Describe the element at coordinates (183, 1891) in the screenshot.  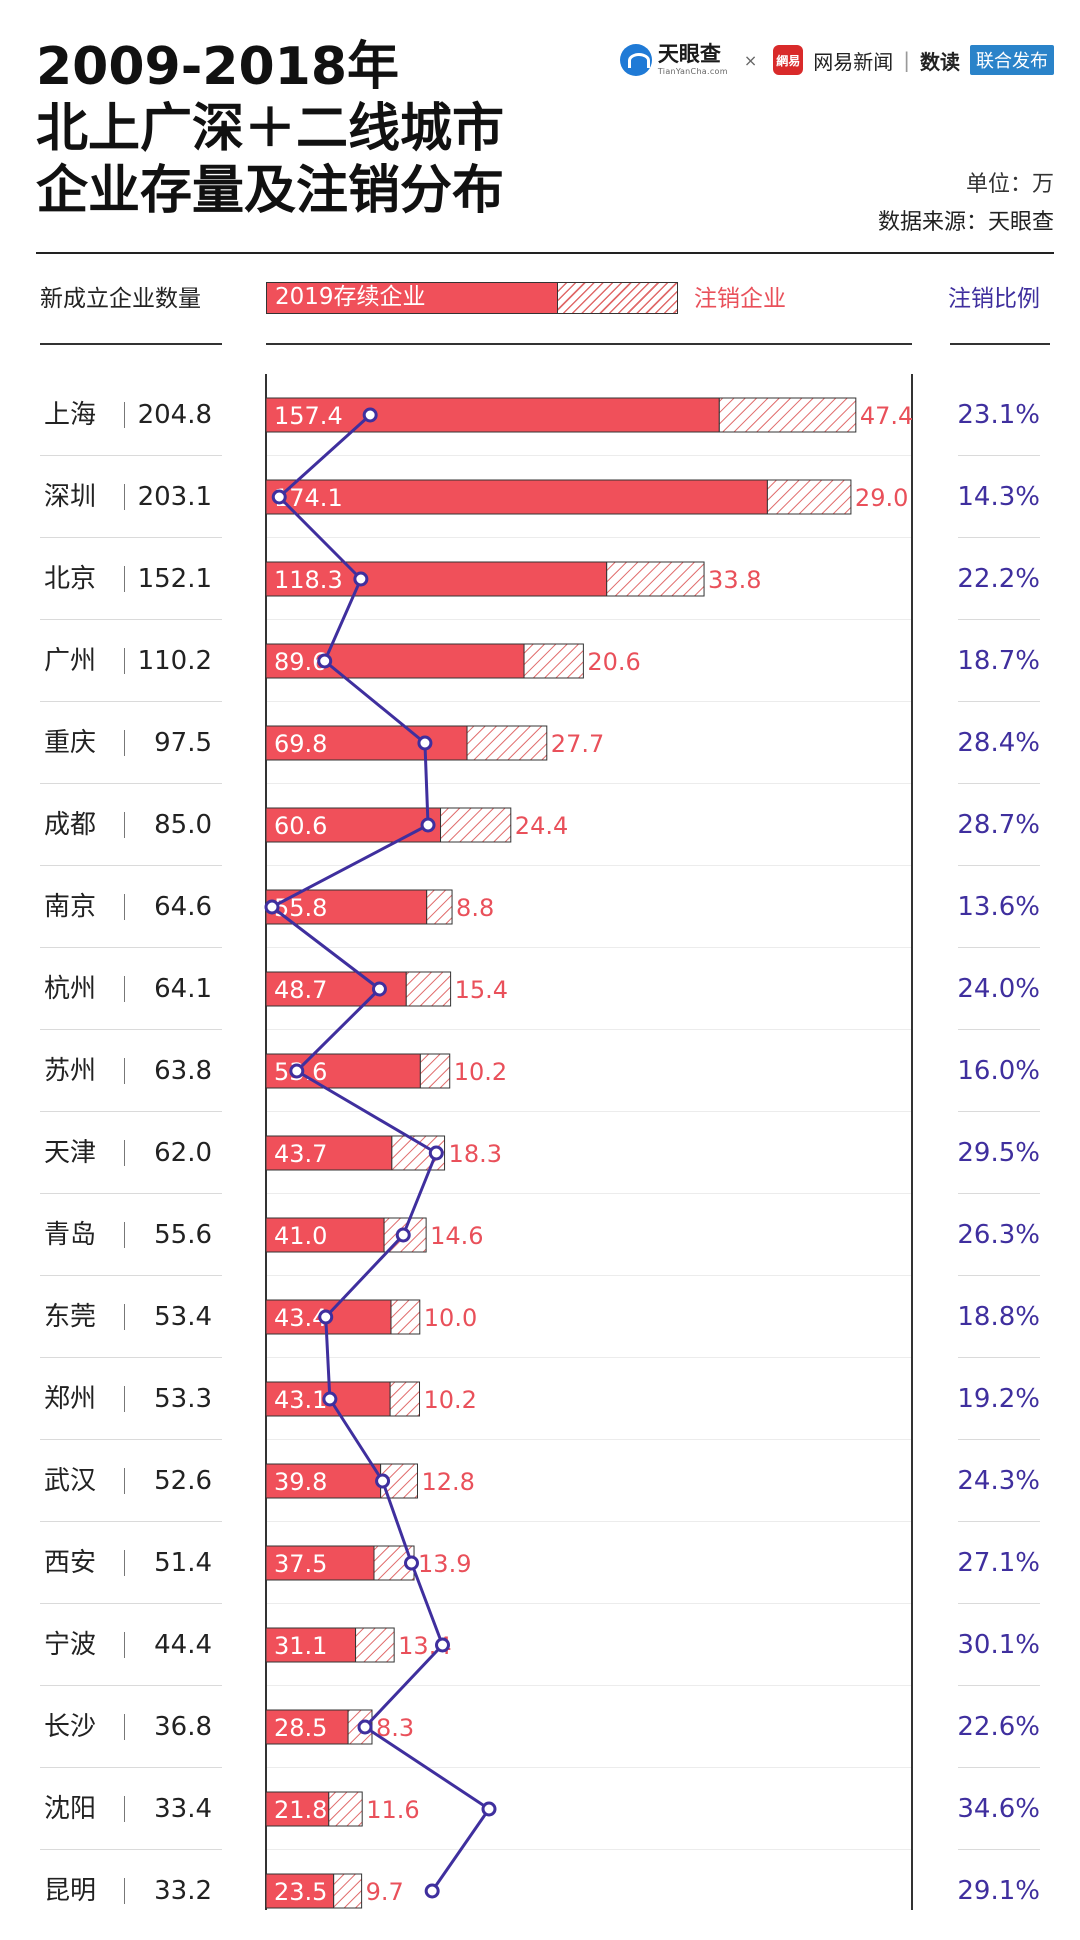
I see `new-companies-value: 33.2` at that location.